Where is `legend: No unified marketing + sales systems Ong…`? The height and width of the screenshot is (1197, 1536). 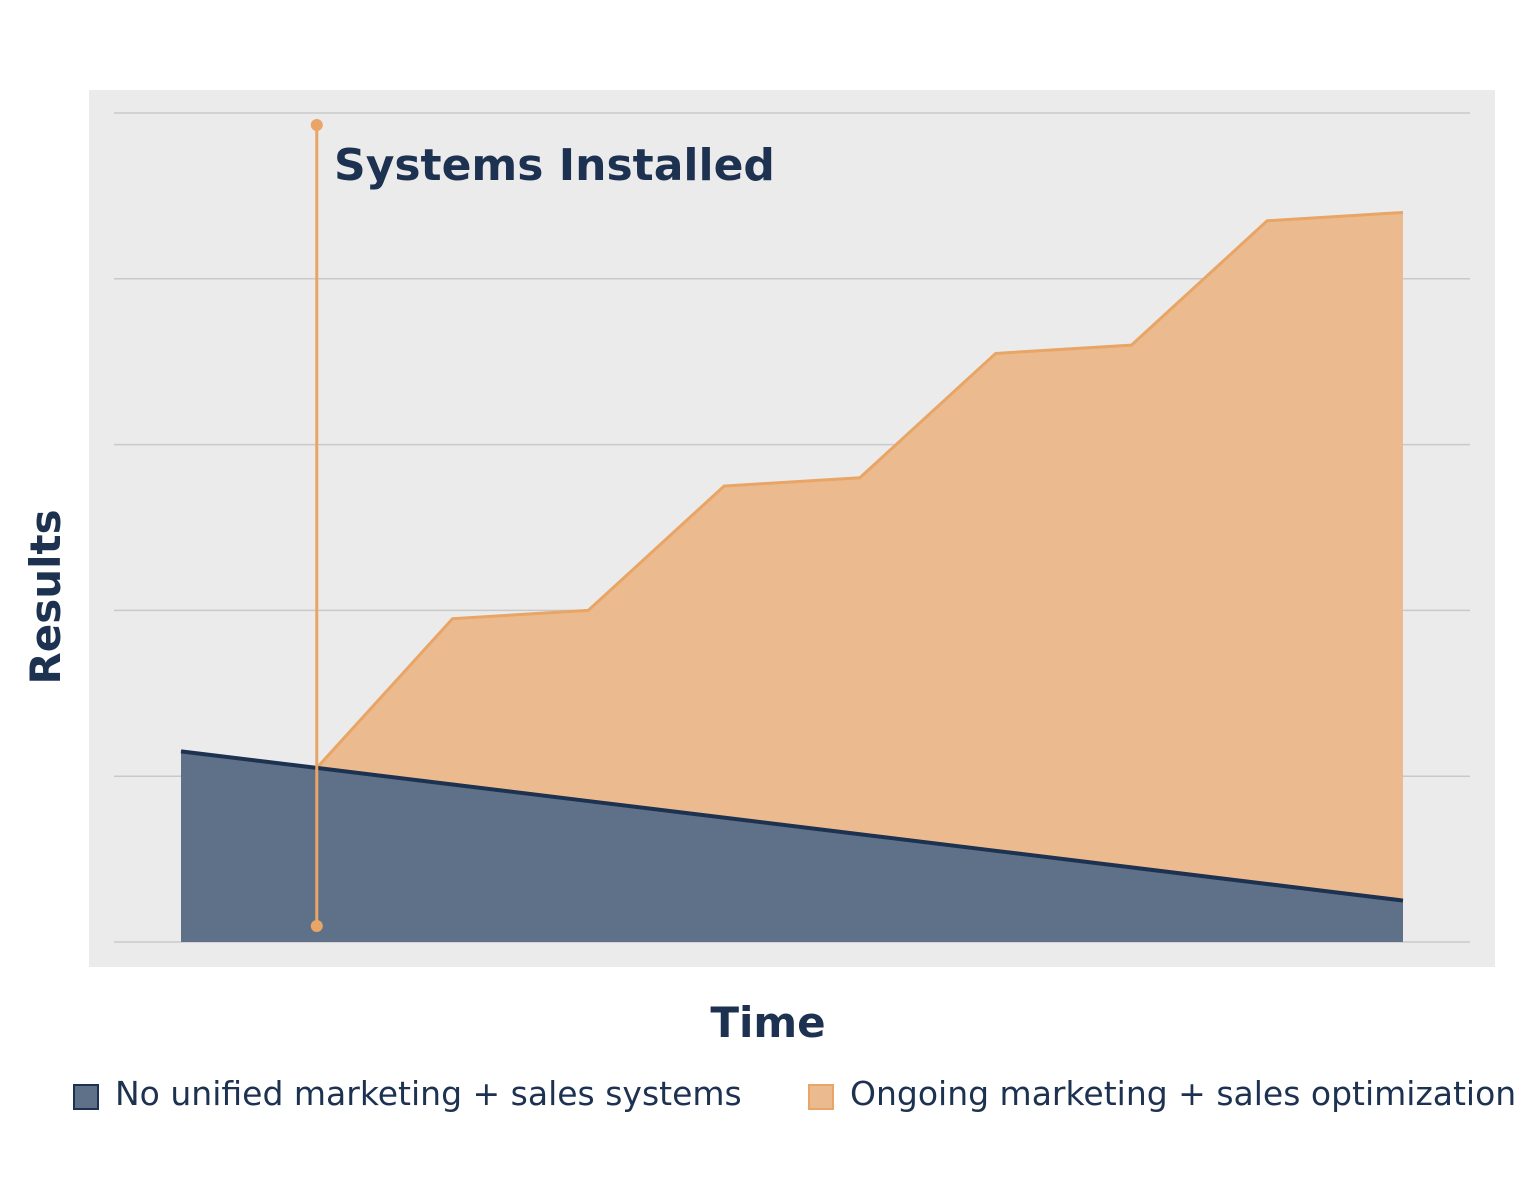 legend: No unified marketing + sales systems Ong… is located at coordinates (768, 1099).